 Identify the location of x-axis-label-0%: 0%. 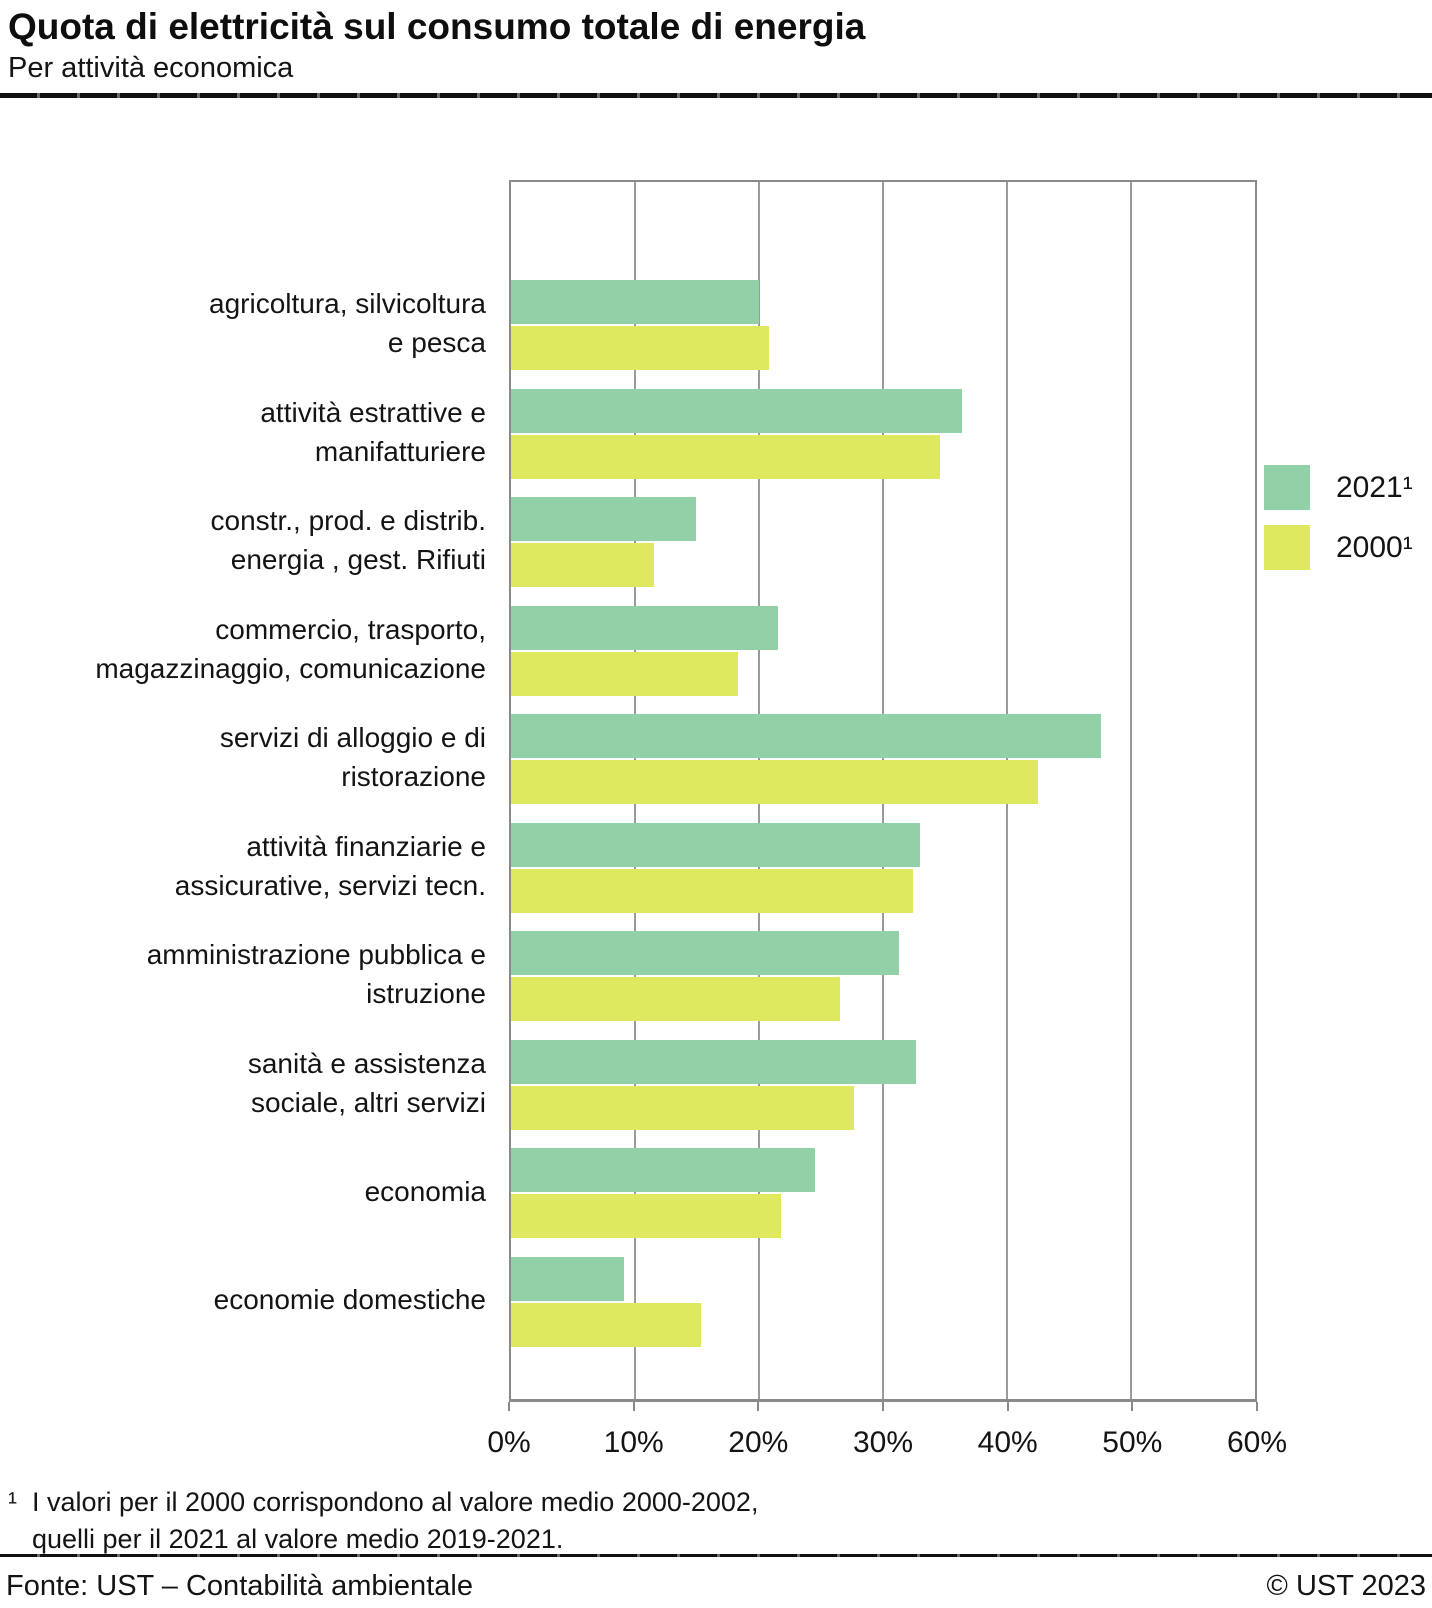
(509, 1442).